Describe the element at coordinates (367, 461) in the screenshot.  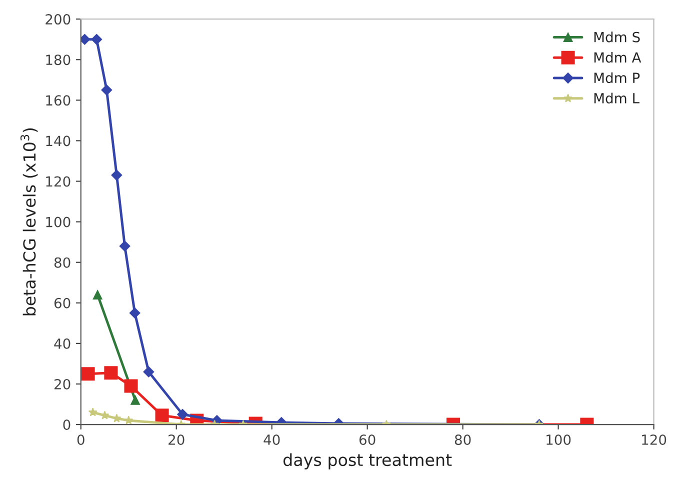
I see `x-axis-title: days post treatment` at that location.